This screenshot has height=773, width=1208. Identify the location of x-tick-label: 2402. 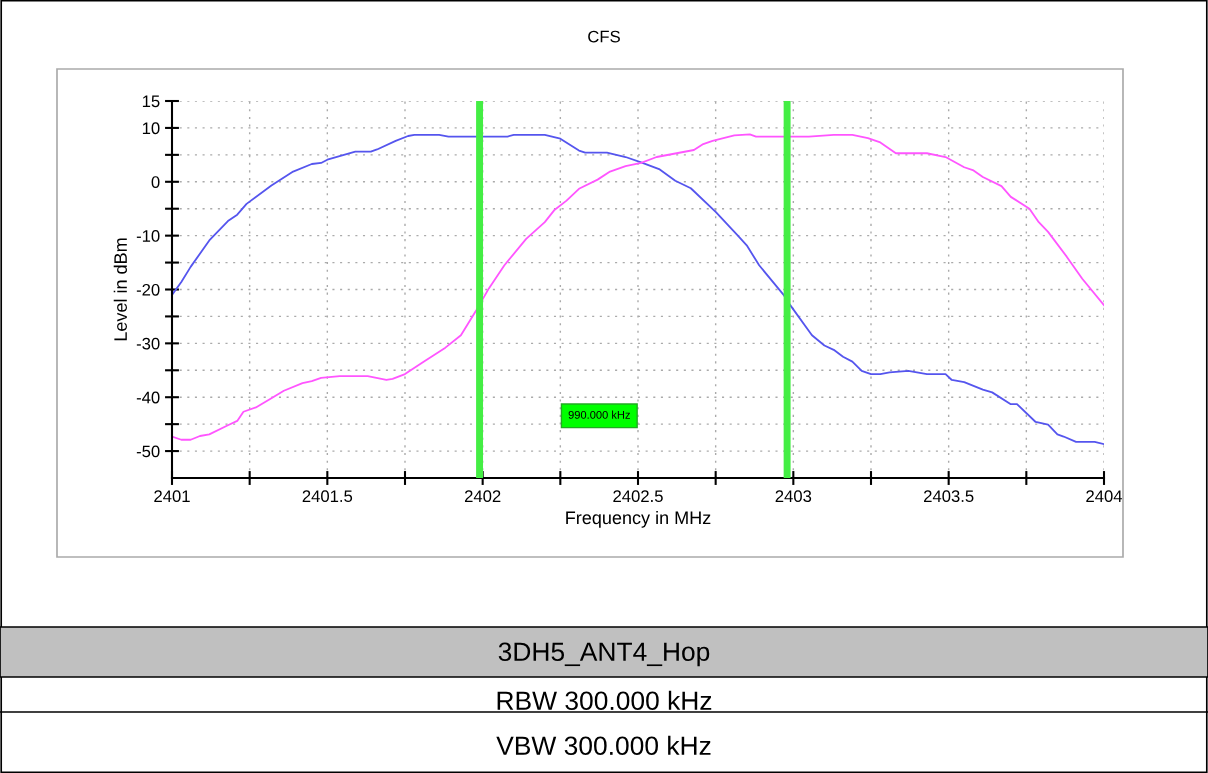
(482, 496).